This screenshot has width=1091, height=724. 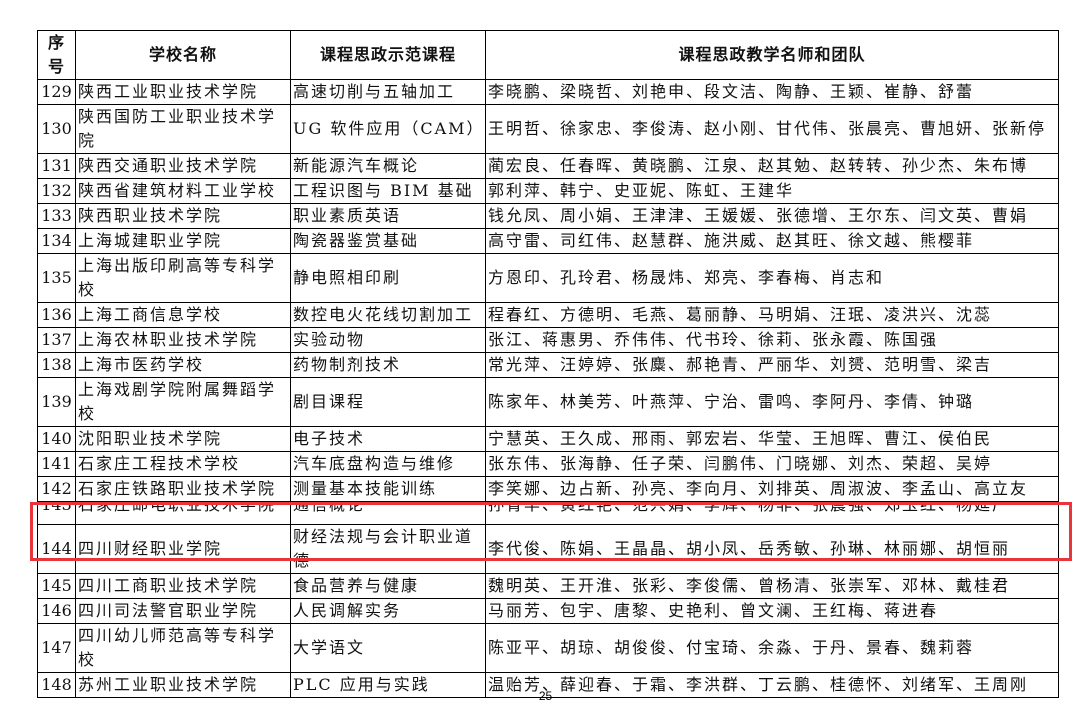 What do you see at coordinates (183, 129) in the screenshot?
I see `school-name: 陕西国防工业职业技术学院` at bounding box center [183, 129].